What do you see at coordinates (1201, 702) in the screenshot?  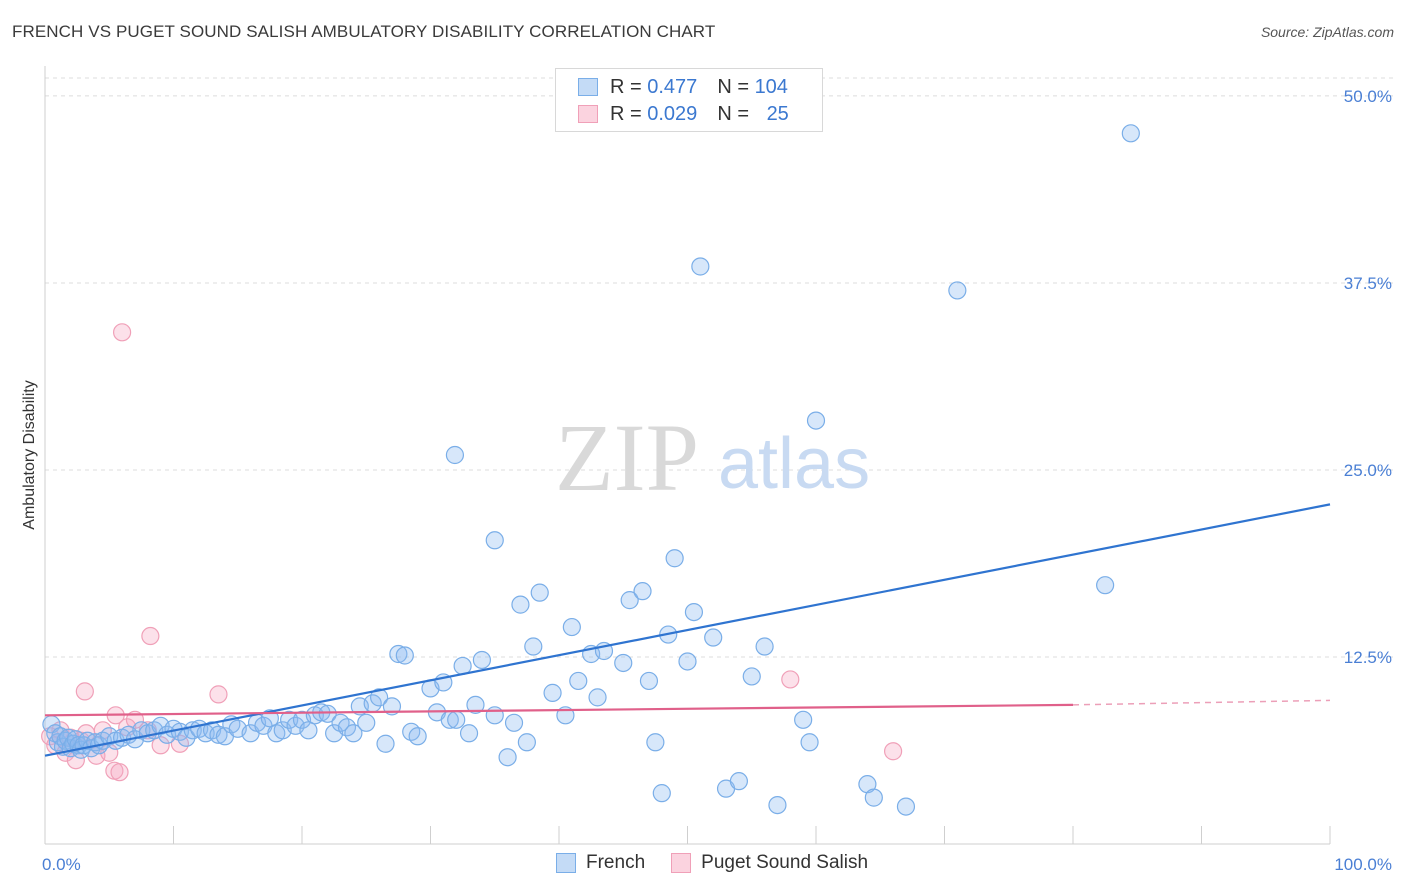 I see `salish-trend-extension` at bounding box center [1201, 702].